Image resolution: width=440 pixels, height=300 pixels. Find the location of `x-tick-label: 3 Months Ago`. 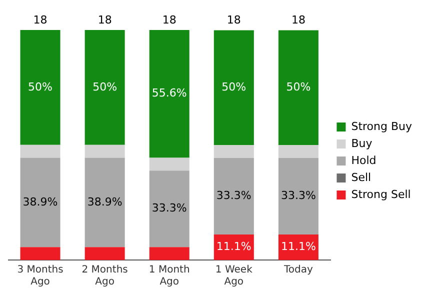

x-tick-label: 3 Months Ago is located at coordinates (40, 276).